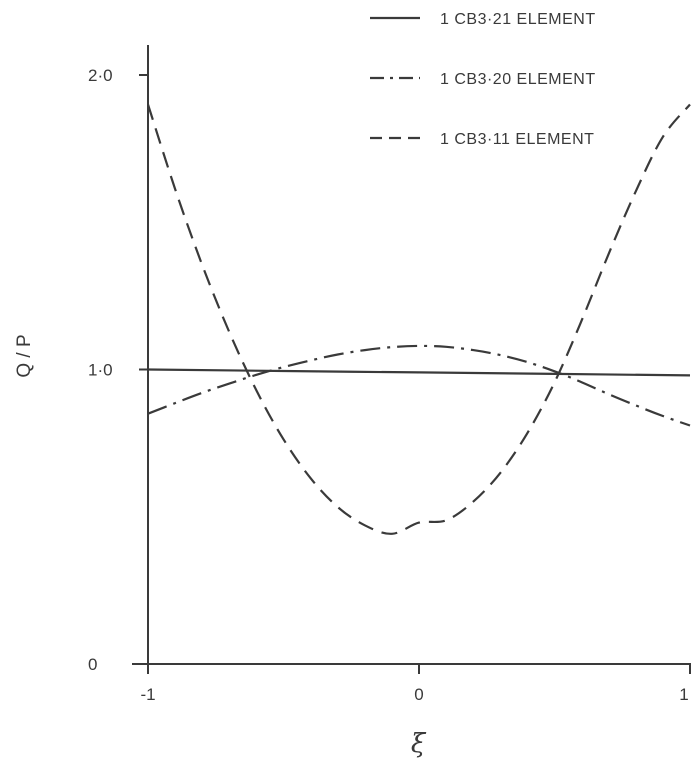 Image resolution: width=691 pixels, height=770 pixels. Describe the element at coordinates (418, 694) in the screenshot. I see `x-tick-label: 0` at that location.